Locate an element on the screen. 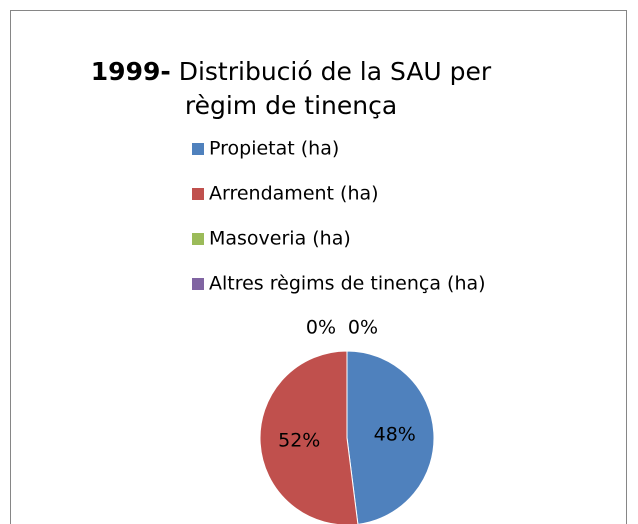 This screenshot has width=638, height=524. data-label: 48% is located at coordinates (395, 434).